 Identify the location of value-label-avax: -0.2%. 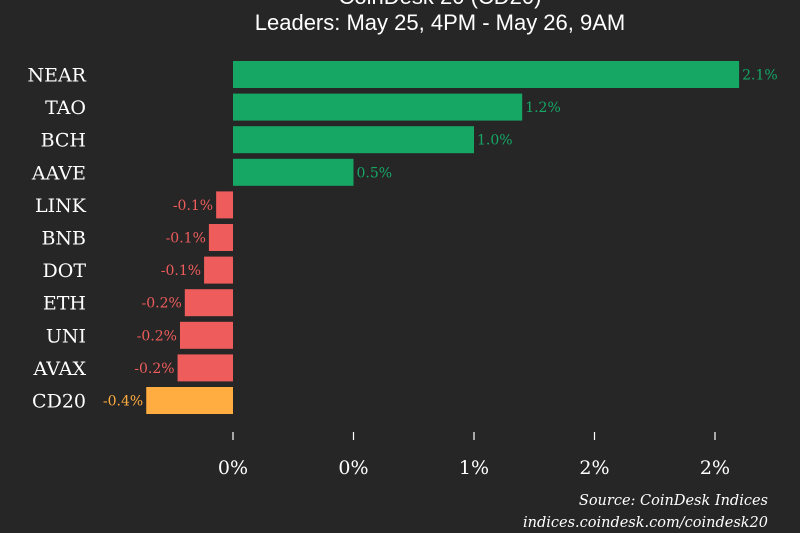
(154, 369).